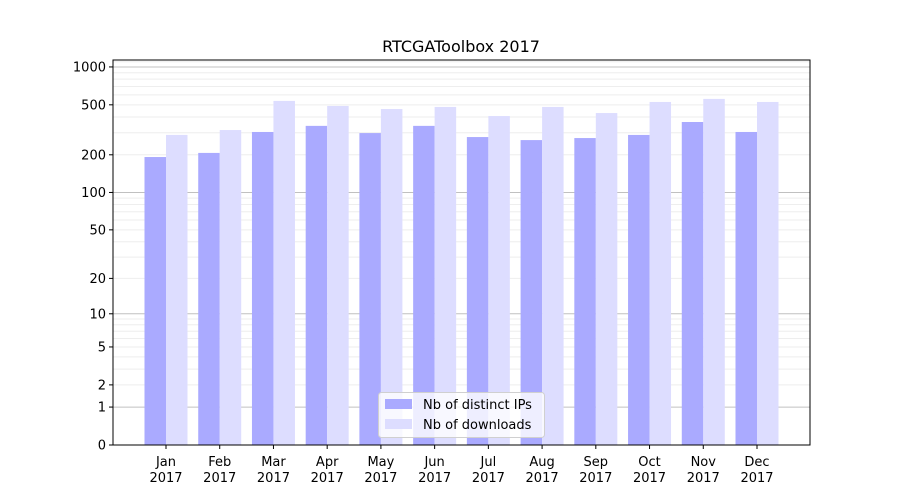  What do you see at coordinates (97, 279) in the screenshot?
I see `y-tick-label: 20` at bounding box center [97, 279].